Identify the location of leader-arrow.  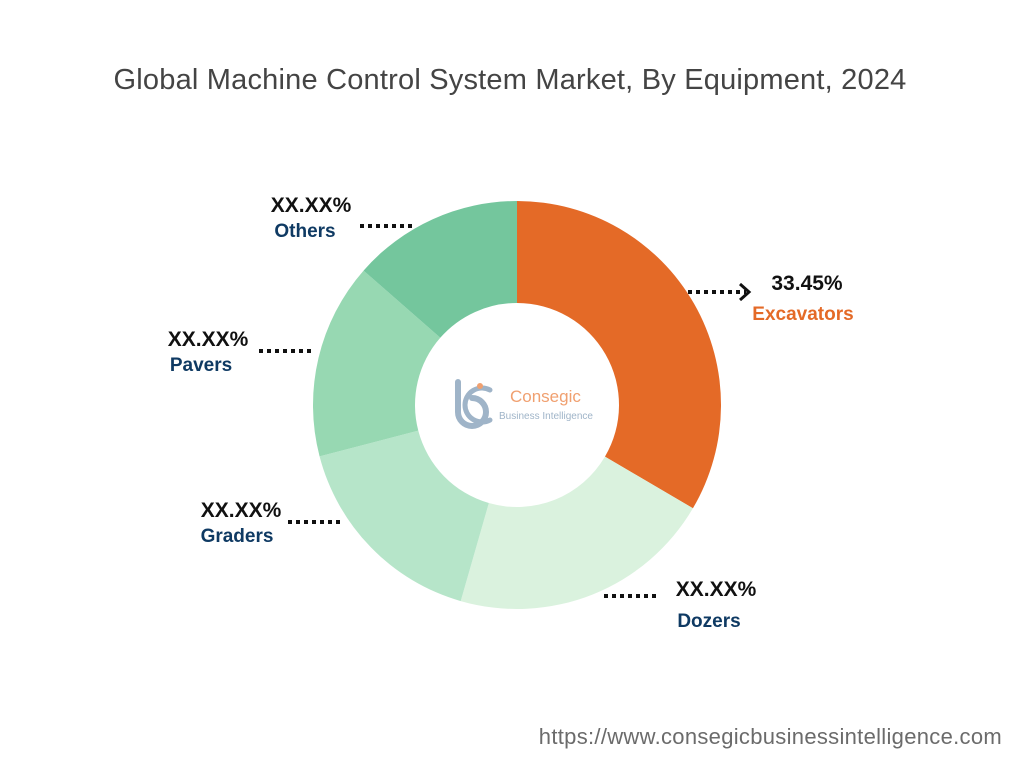
(745, 292).